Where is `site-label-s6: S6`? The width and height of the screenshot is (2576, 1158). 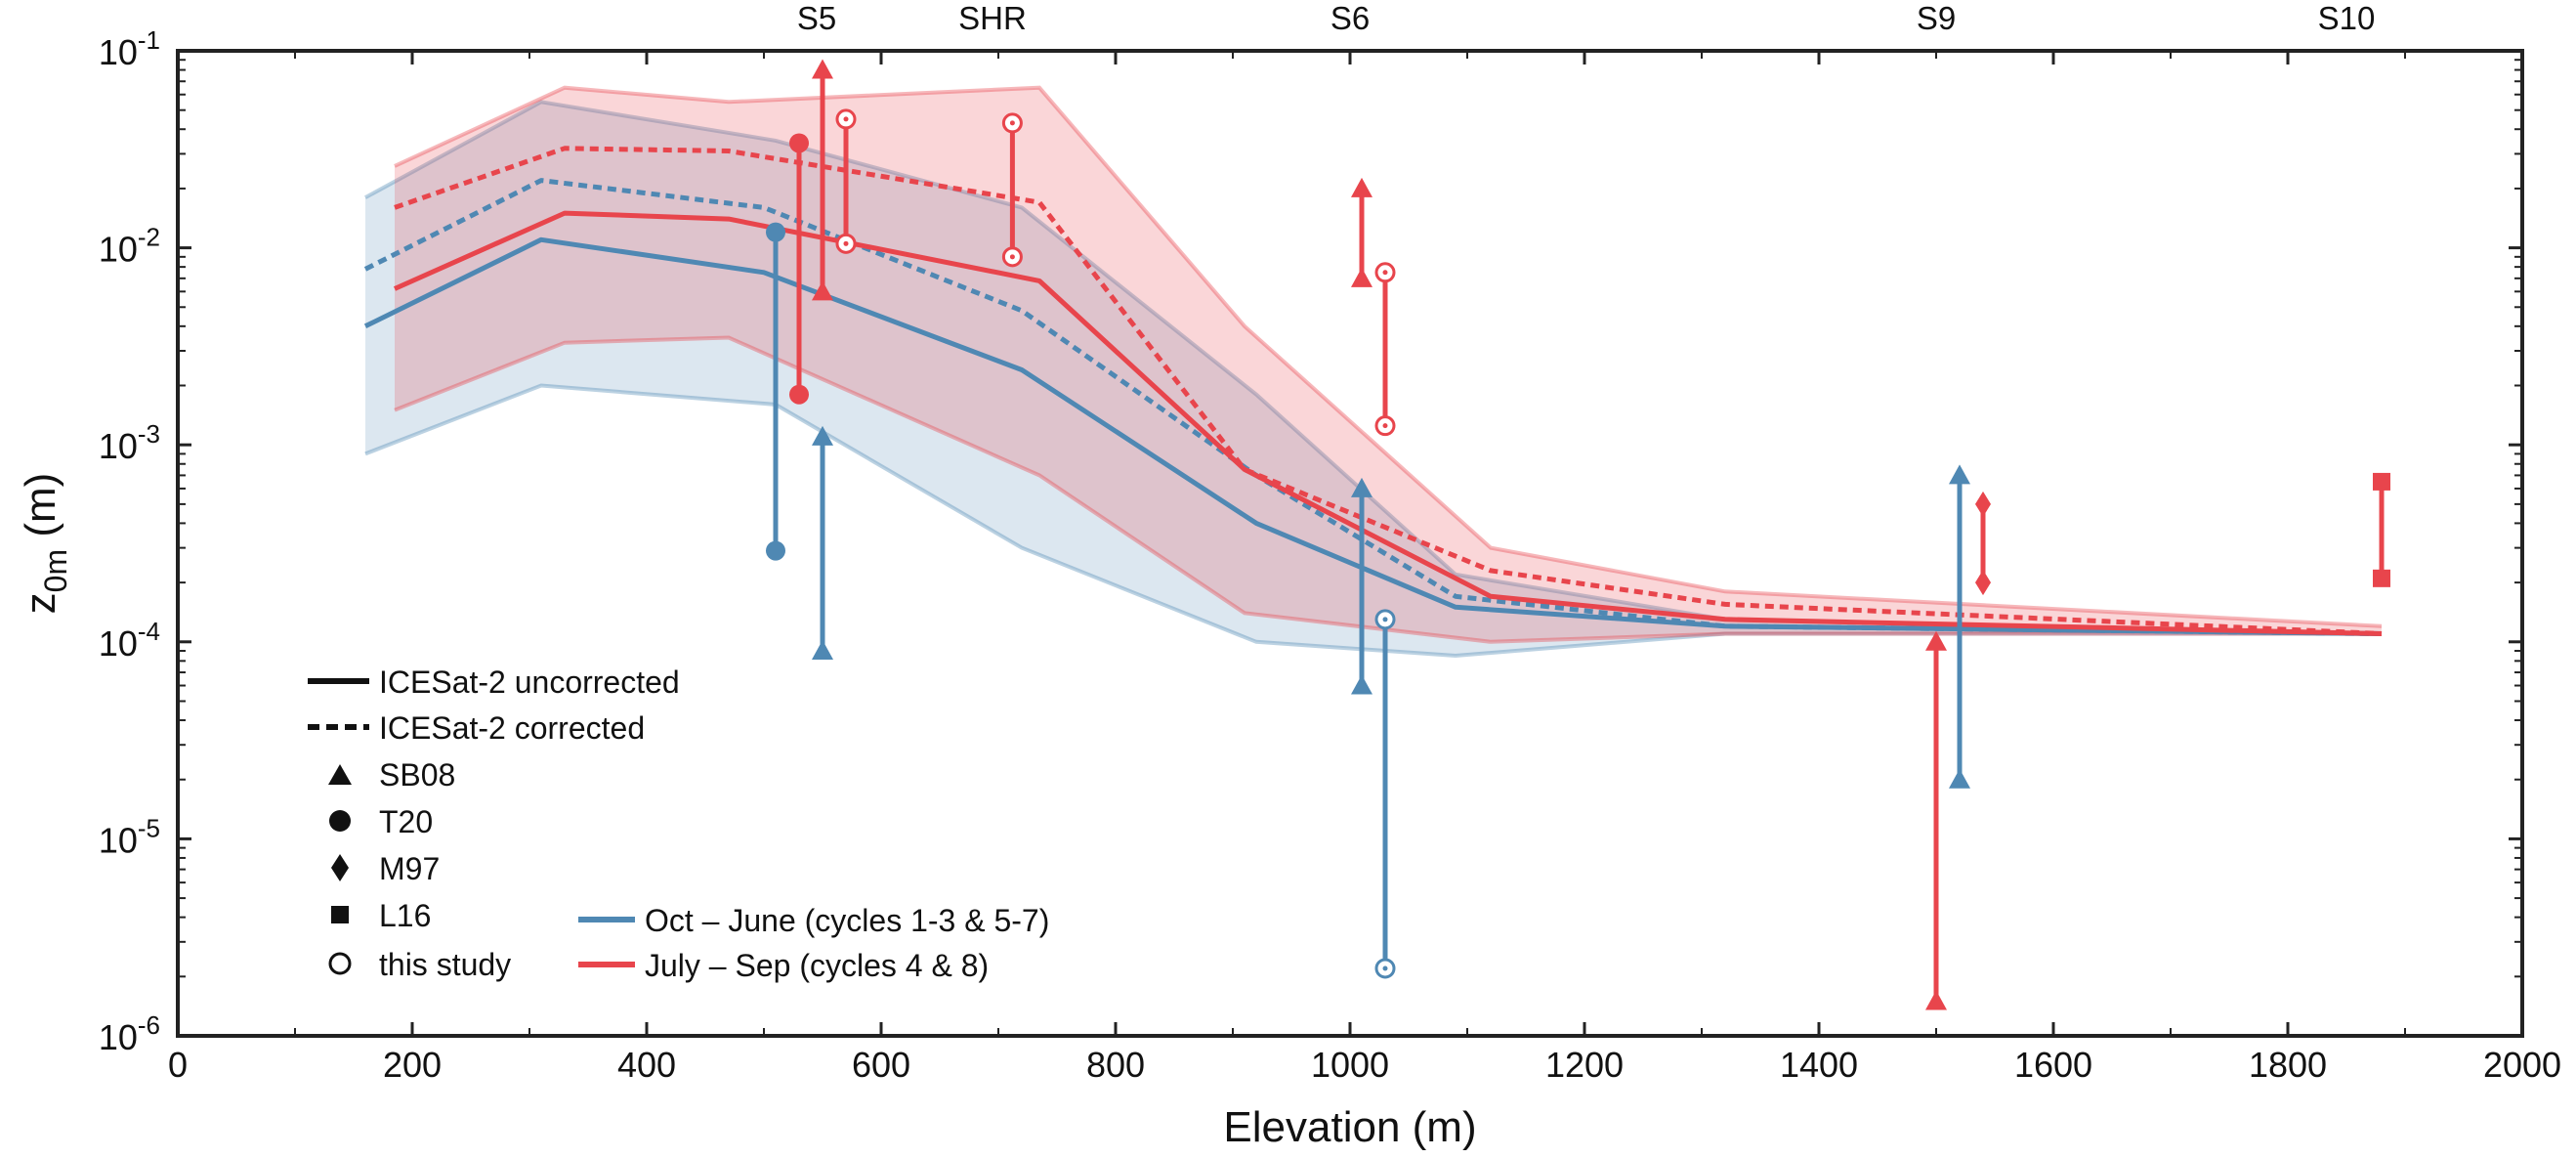 site-label-s6: S6 is located at coordinates (1350, 18).